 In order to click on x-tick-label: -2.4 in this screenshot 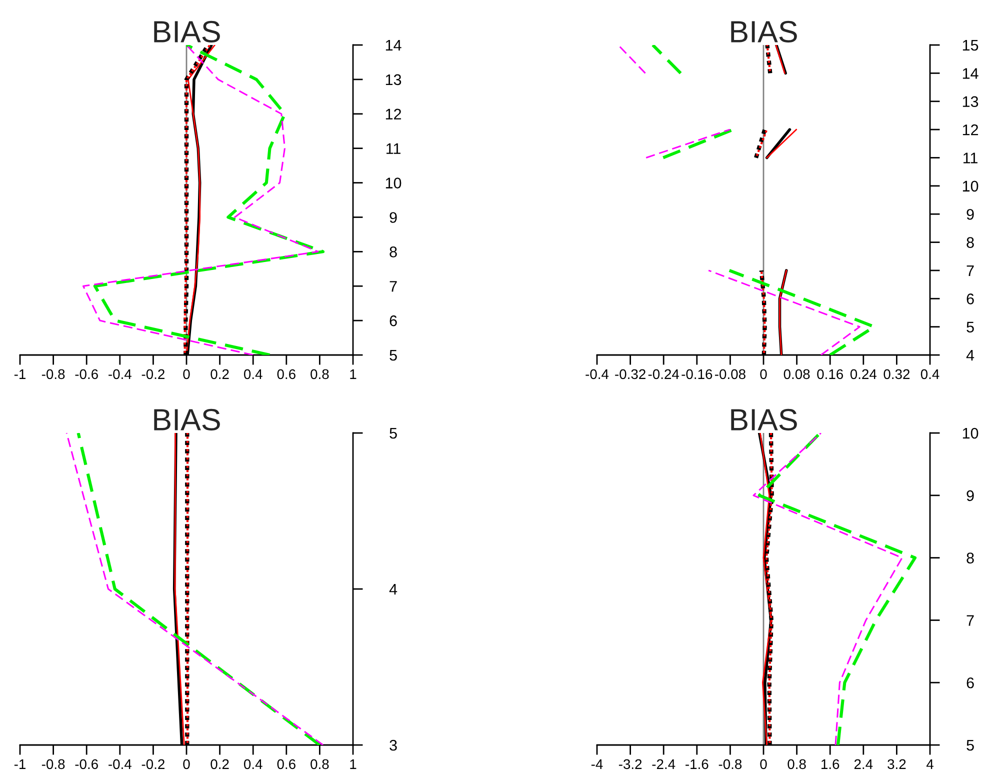, I will do `click(664, 764)`.